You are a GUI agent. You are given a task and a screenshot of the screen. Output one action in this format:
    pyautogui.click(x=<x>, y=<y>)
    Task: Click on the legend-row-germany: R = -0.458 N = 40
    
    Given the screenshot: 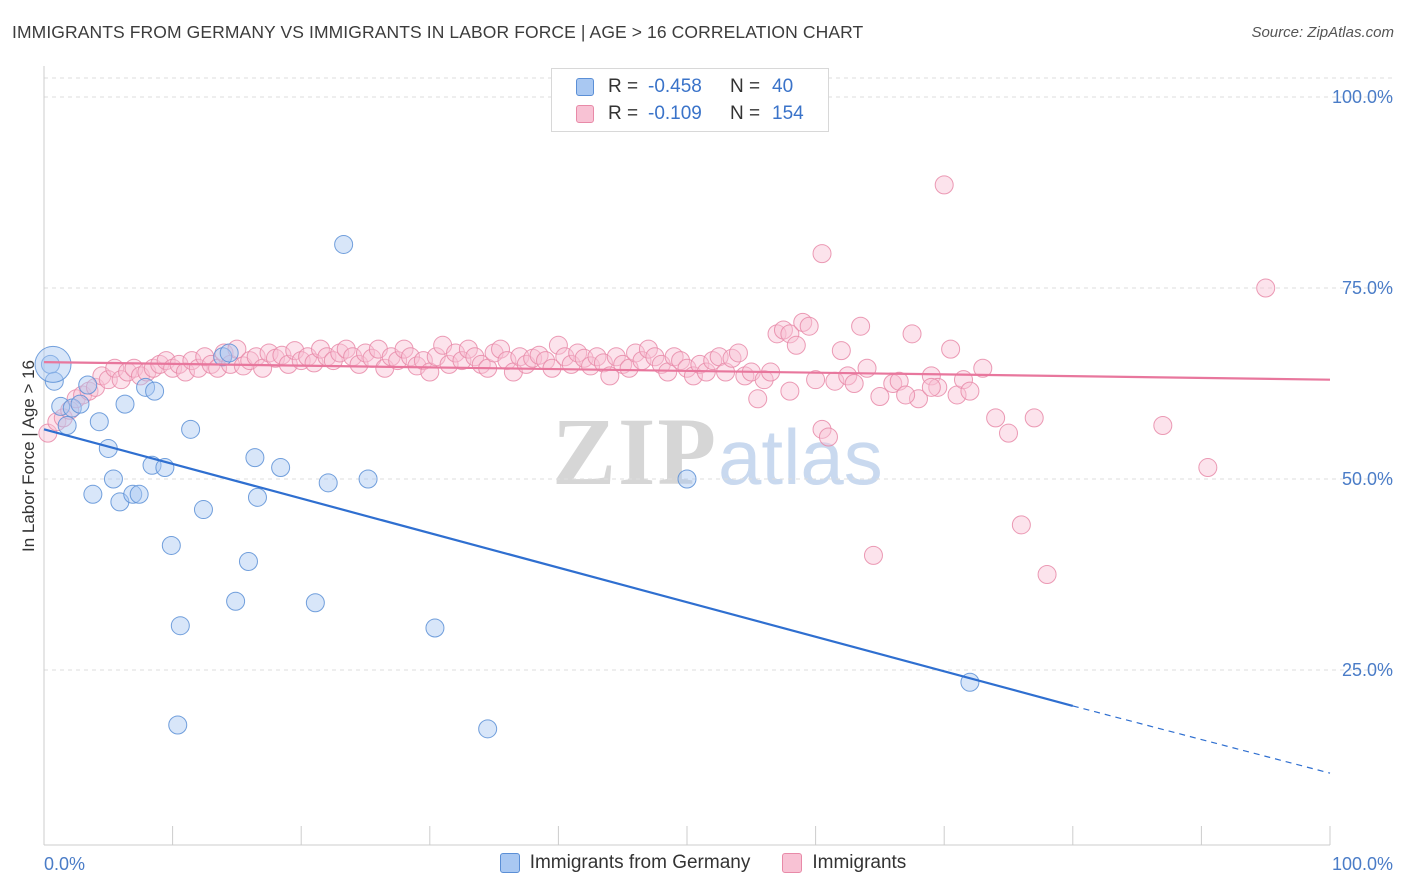 What is the action you would take?
    pyautogui.click(x=684, y=87)
    